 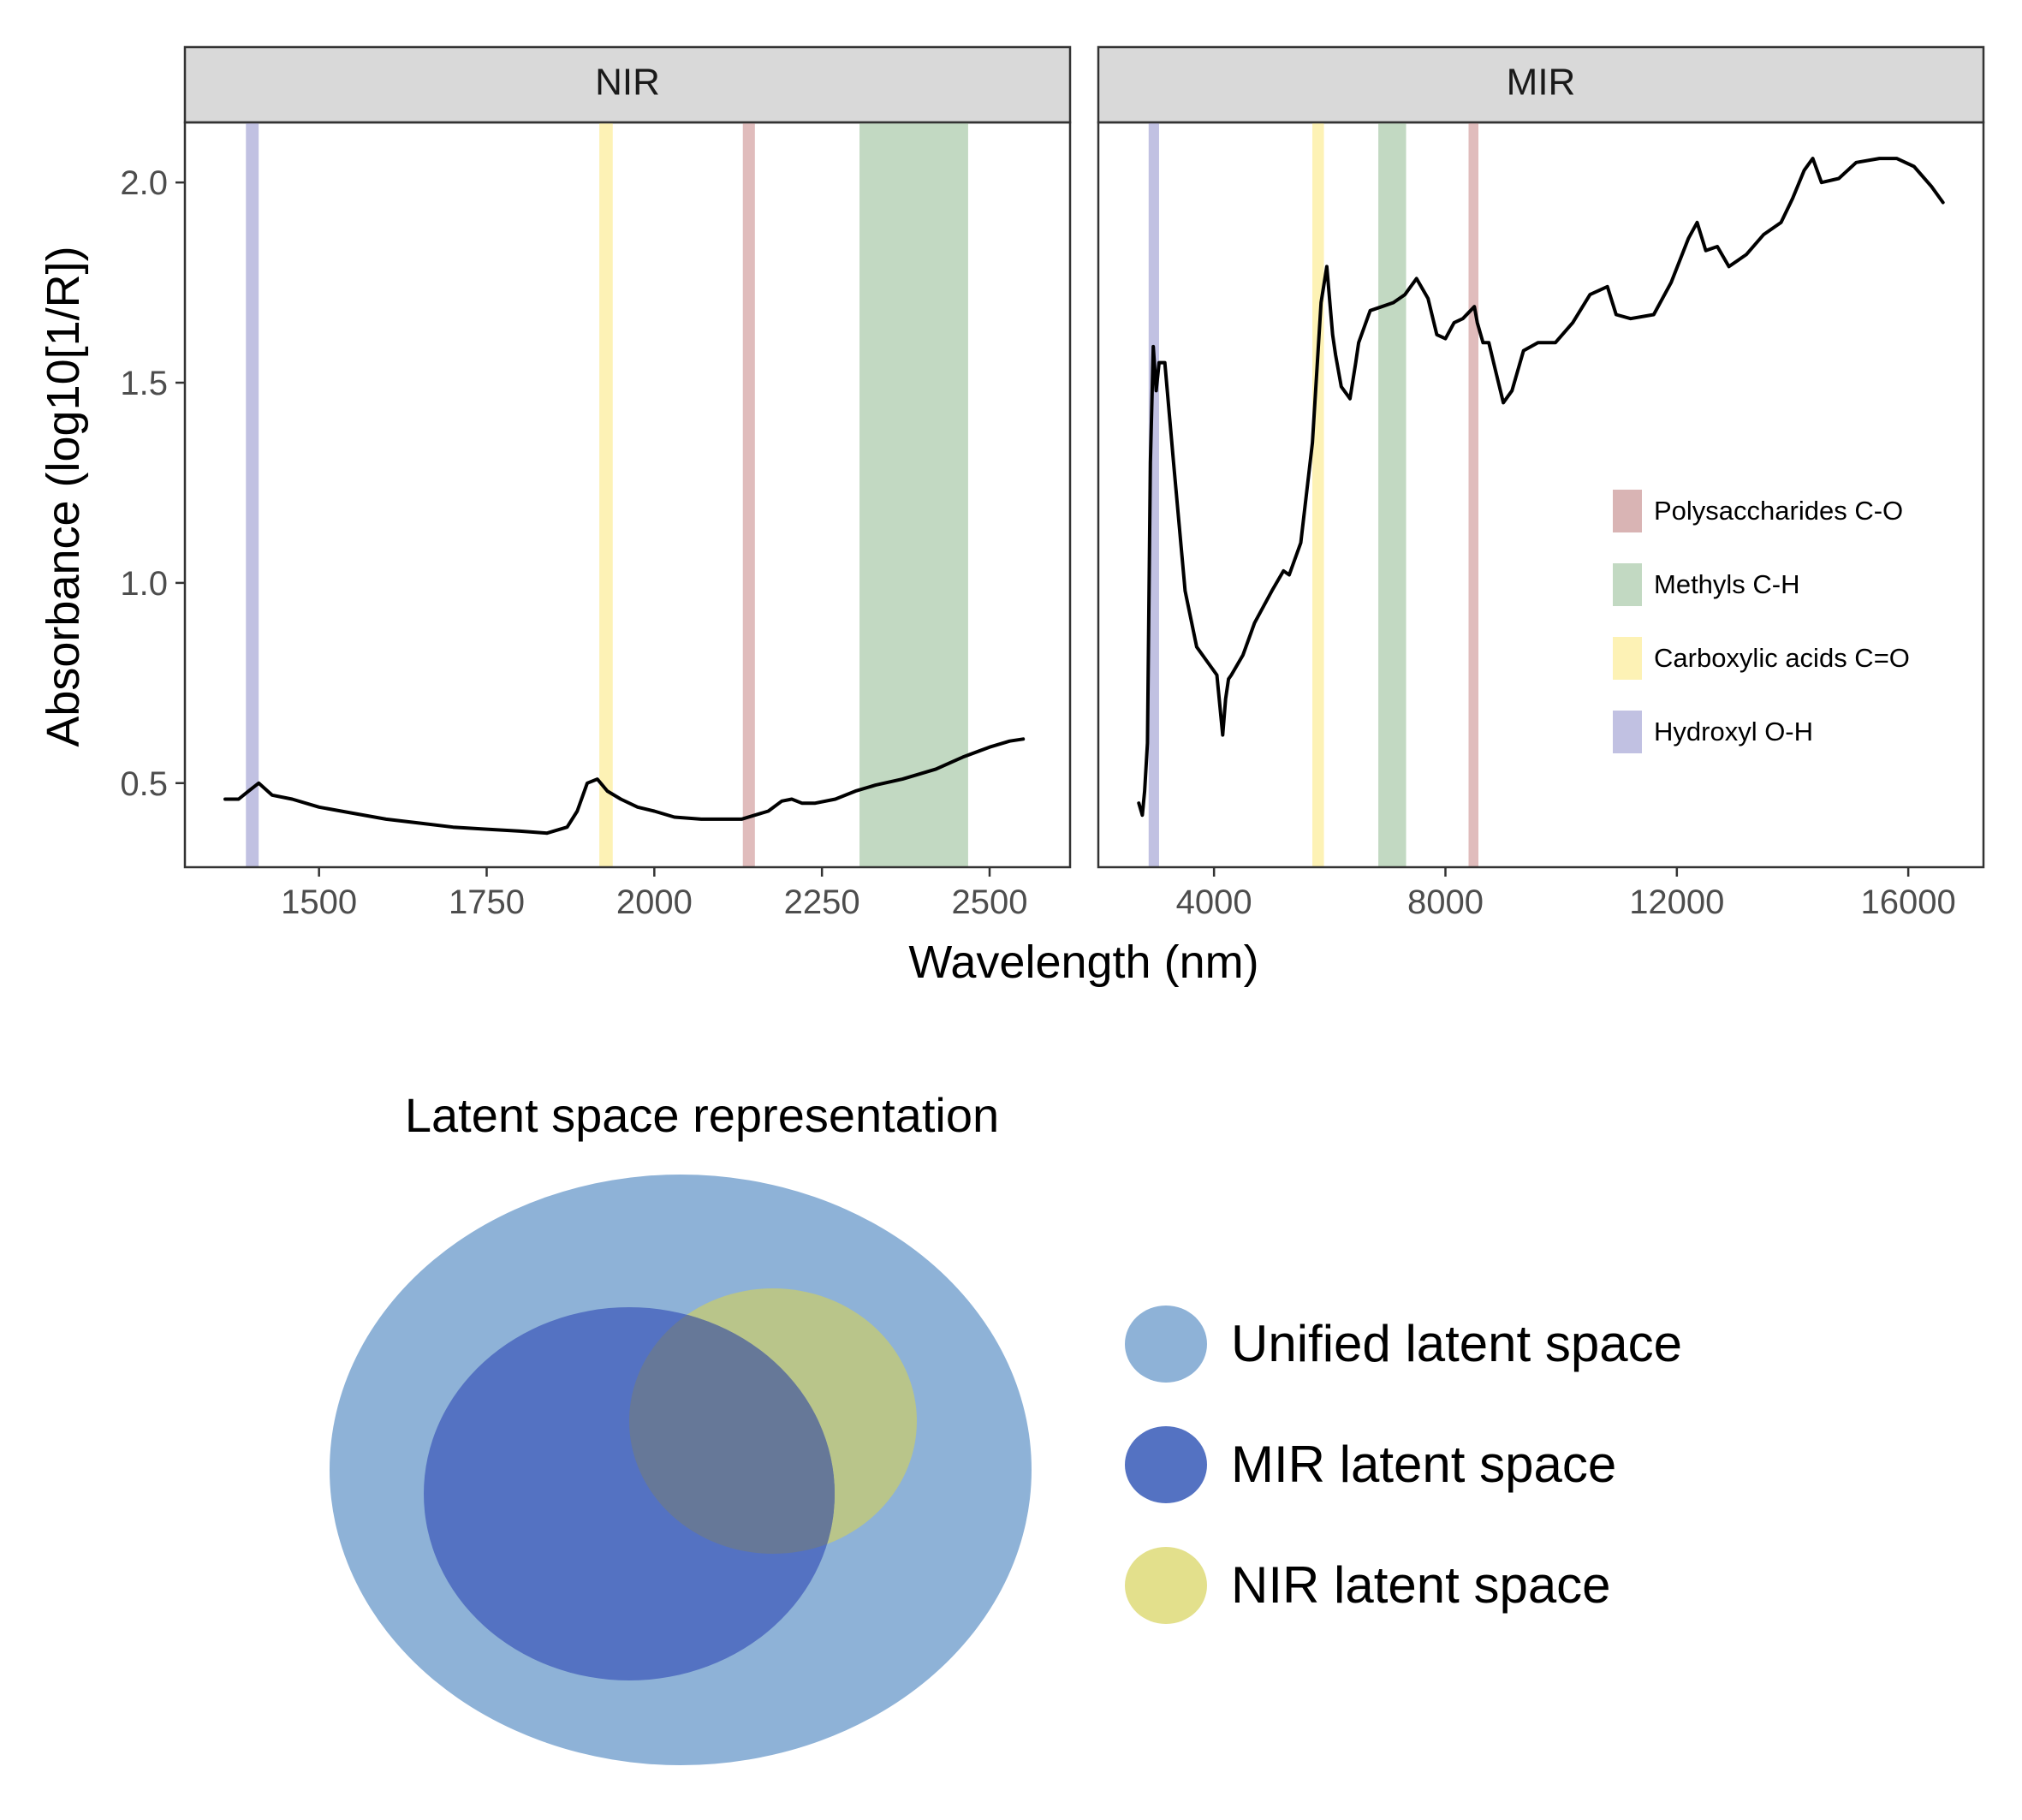 I want to click on nir-strip, so click(x=627, y=85).